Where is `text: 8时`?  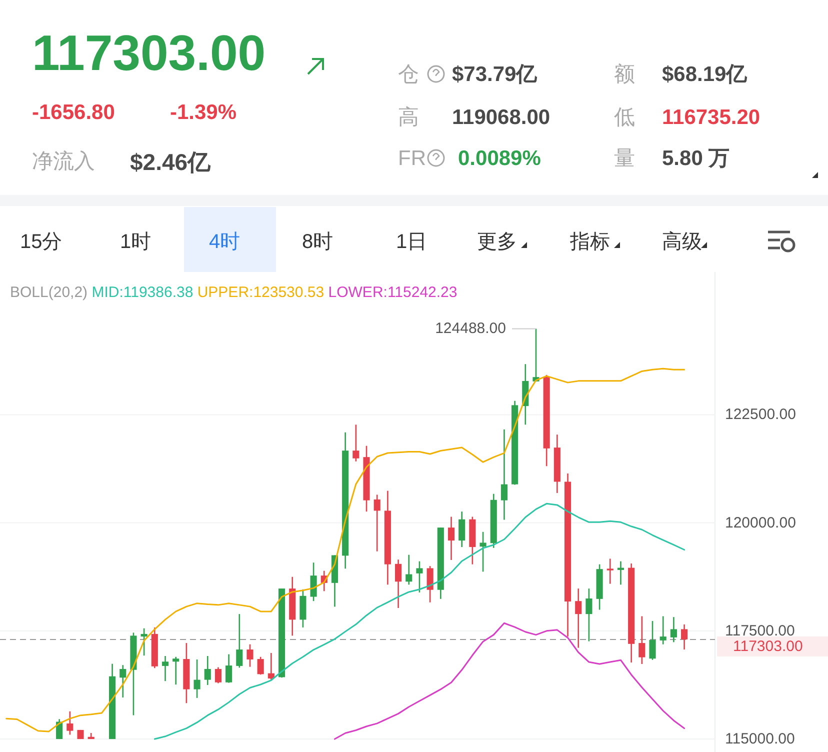 text: 8时 is located at coordinates (318, 242).